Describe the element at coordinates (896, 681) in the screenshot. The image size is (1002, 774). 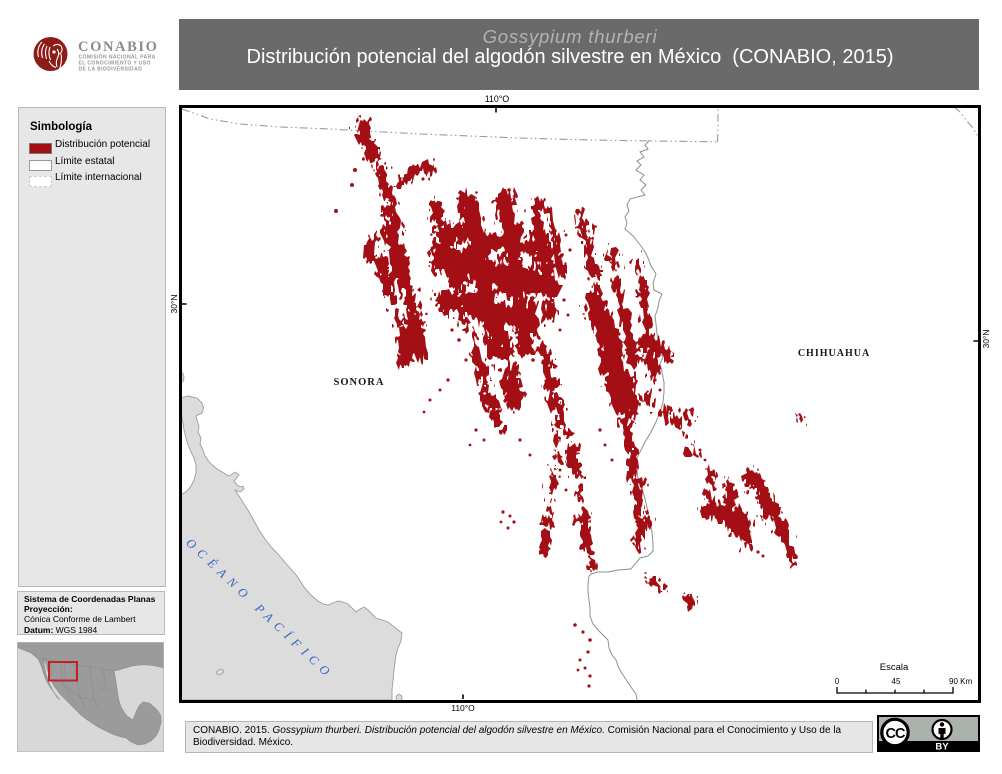
I see `svg-text: 45` at that location.